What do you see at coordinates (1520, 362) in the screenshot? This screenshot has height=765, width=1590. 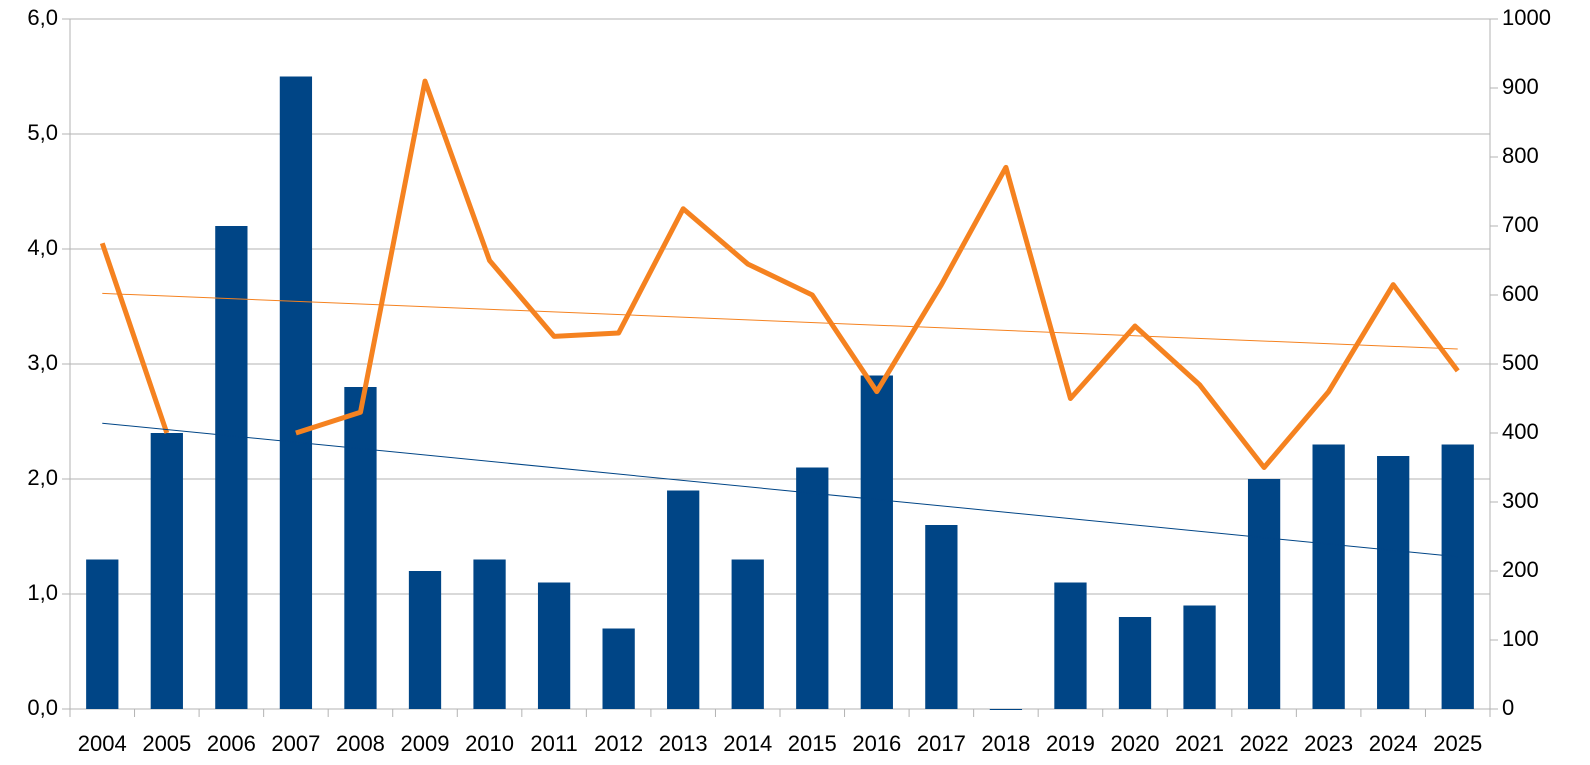 I see `y2-tick-label: 500` at bounding box center [1520, 362].